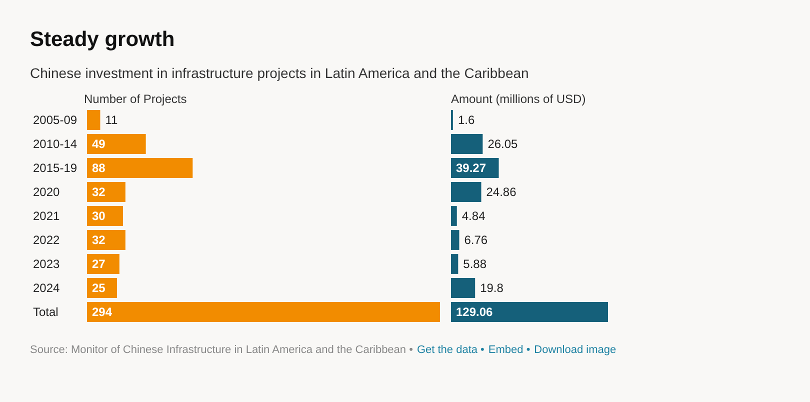 The image size is (810, 402). I want to click on y-tick-label: 2021, so click(46, 216).